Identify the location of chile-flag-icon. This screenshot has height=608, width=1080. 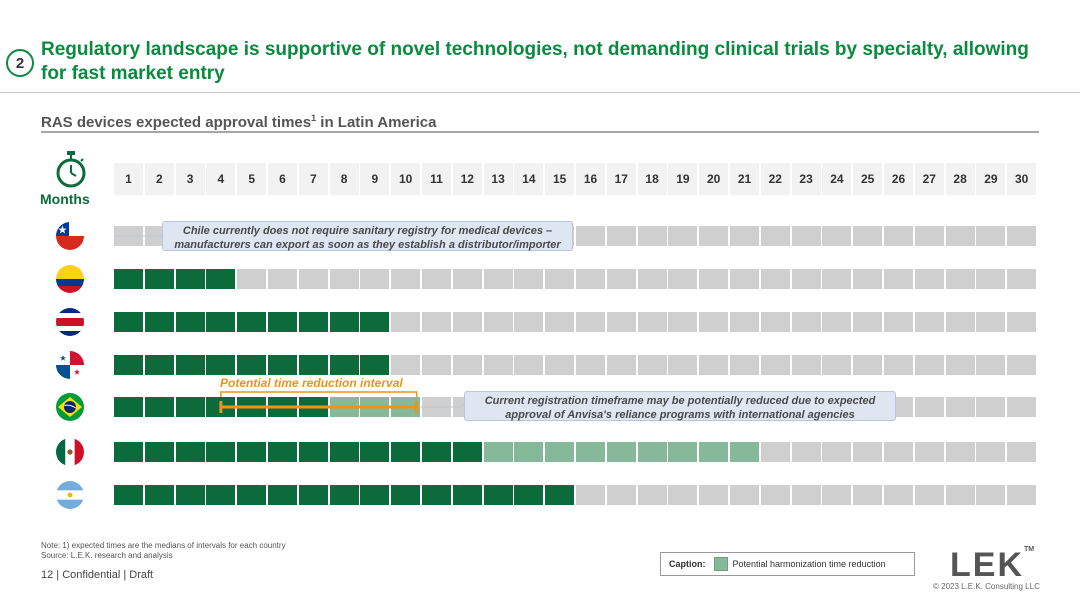
(70, 236).